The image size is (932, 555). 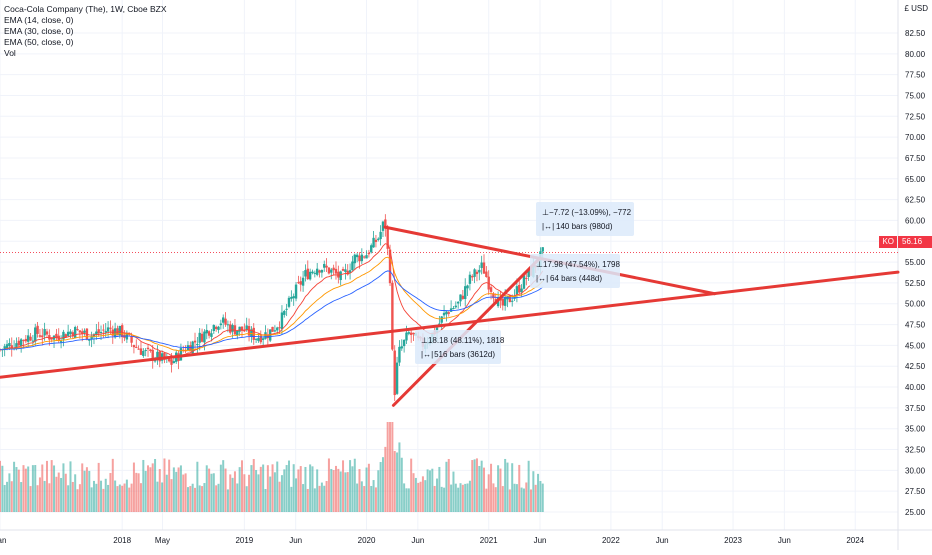 I want to click on price-range-icon: ⊥, so click(x=545, y=212).